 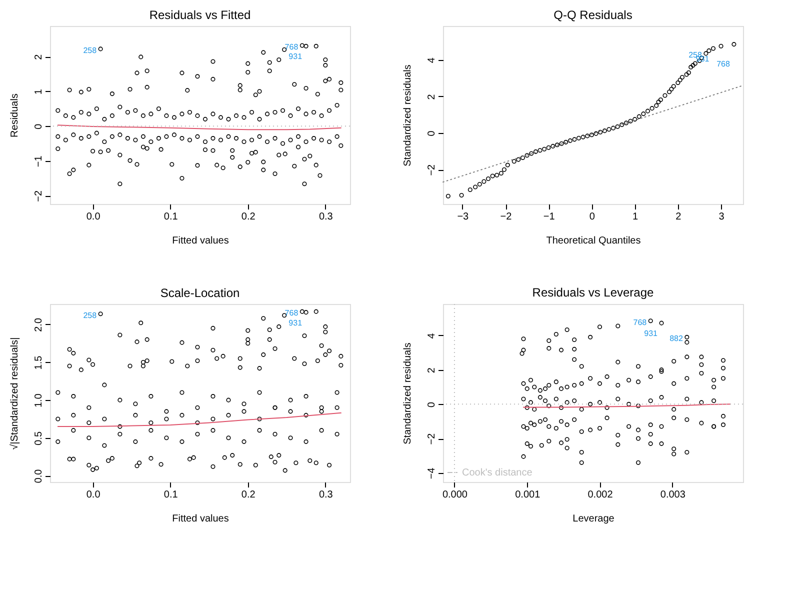 What do you see at coordinates (200, 15) in the screenshot?
I see `chart-title: Residuals vs Fitted` at bounding box center [200, 15].